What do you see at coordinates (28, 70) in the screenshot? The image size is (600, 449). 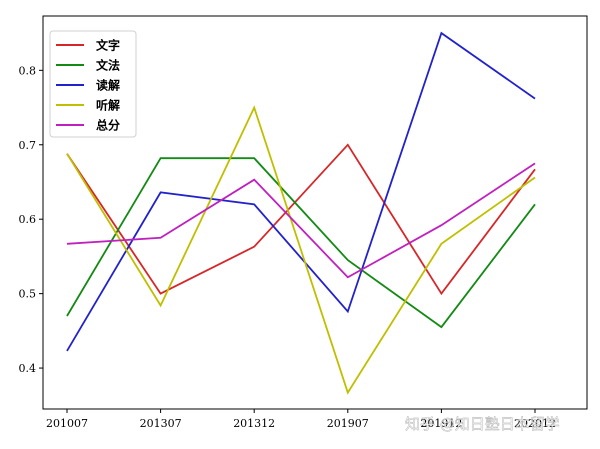 I see `y-tick-label: 0.8` at bounding box center [28, 70].